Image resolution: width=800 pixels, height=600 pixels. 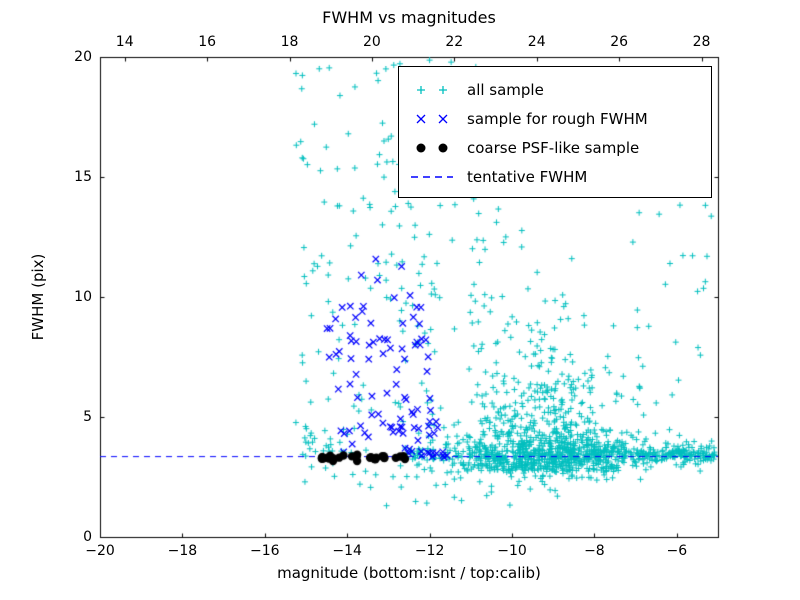 I want to click on tick-label: 0, so click(x=87, y=537).